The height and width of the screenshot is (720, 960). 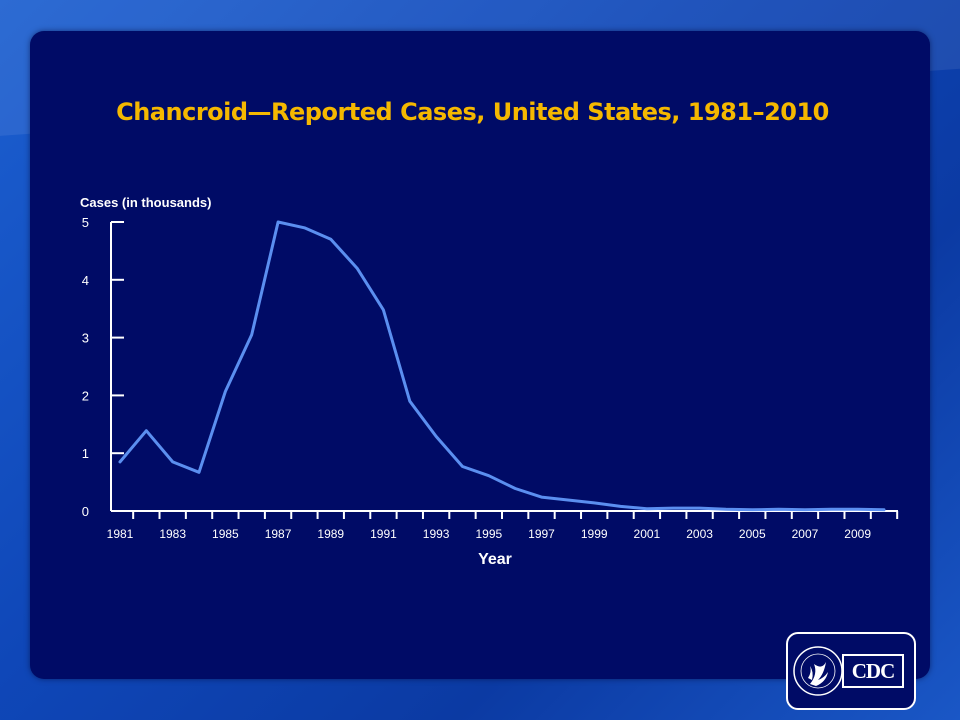 What do you see at coordinates (752, 534) in the screenshot?
I see `x-tick-label: 2005` at bounding box center [752, 534].